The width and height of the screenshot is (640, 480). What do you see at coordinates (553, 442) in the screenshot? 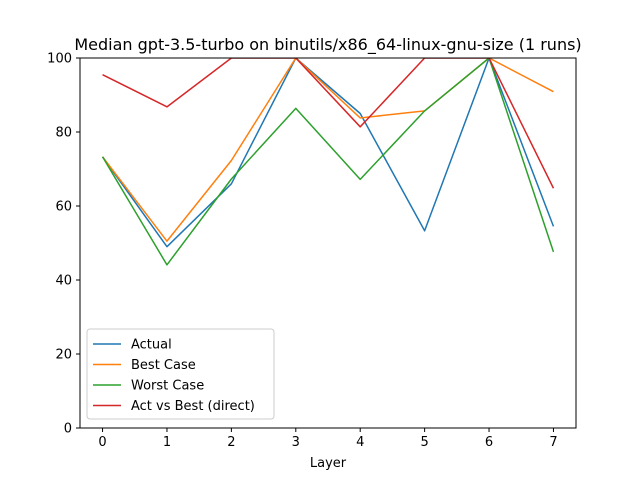
I see `x-tick-label: 7` at bounding box center [553, 442].